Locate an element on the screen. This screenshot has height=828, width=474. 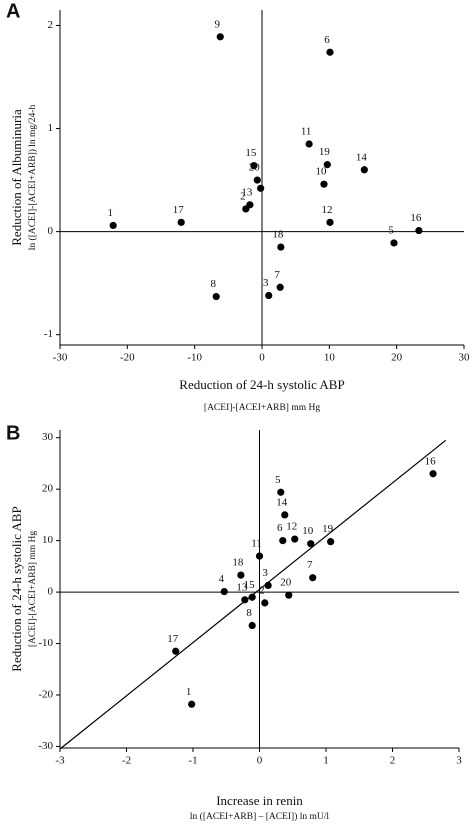
x-tick-label: 2 is located at coordinates (393, 761).